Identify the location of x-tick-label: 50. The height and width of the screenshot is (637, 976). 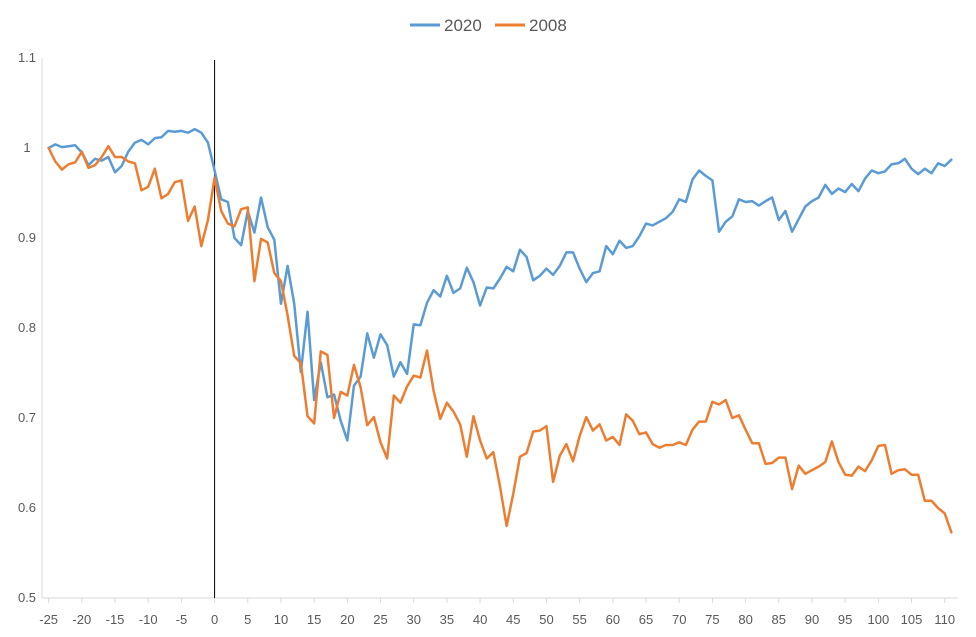
(546, 619).